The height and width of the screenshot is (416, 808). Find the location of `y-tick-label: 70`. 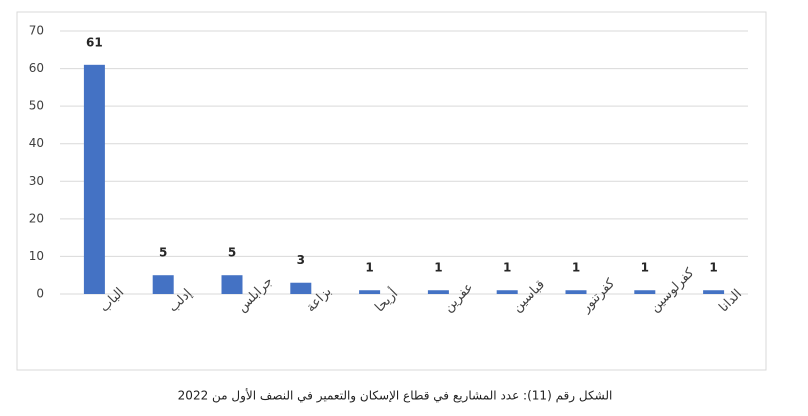

y-tick-label: 70 is located at coordinates (36, 31).